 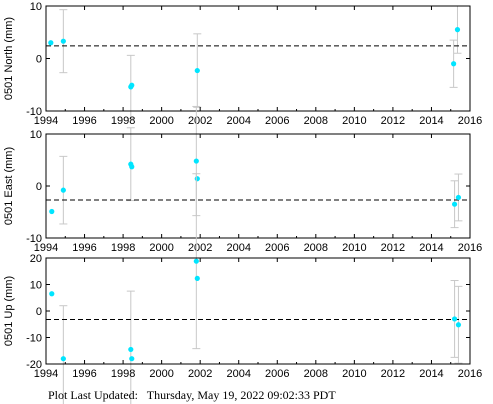 I want to click on y-tick-label: 20, so click(x=36, y=259).